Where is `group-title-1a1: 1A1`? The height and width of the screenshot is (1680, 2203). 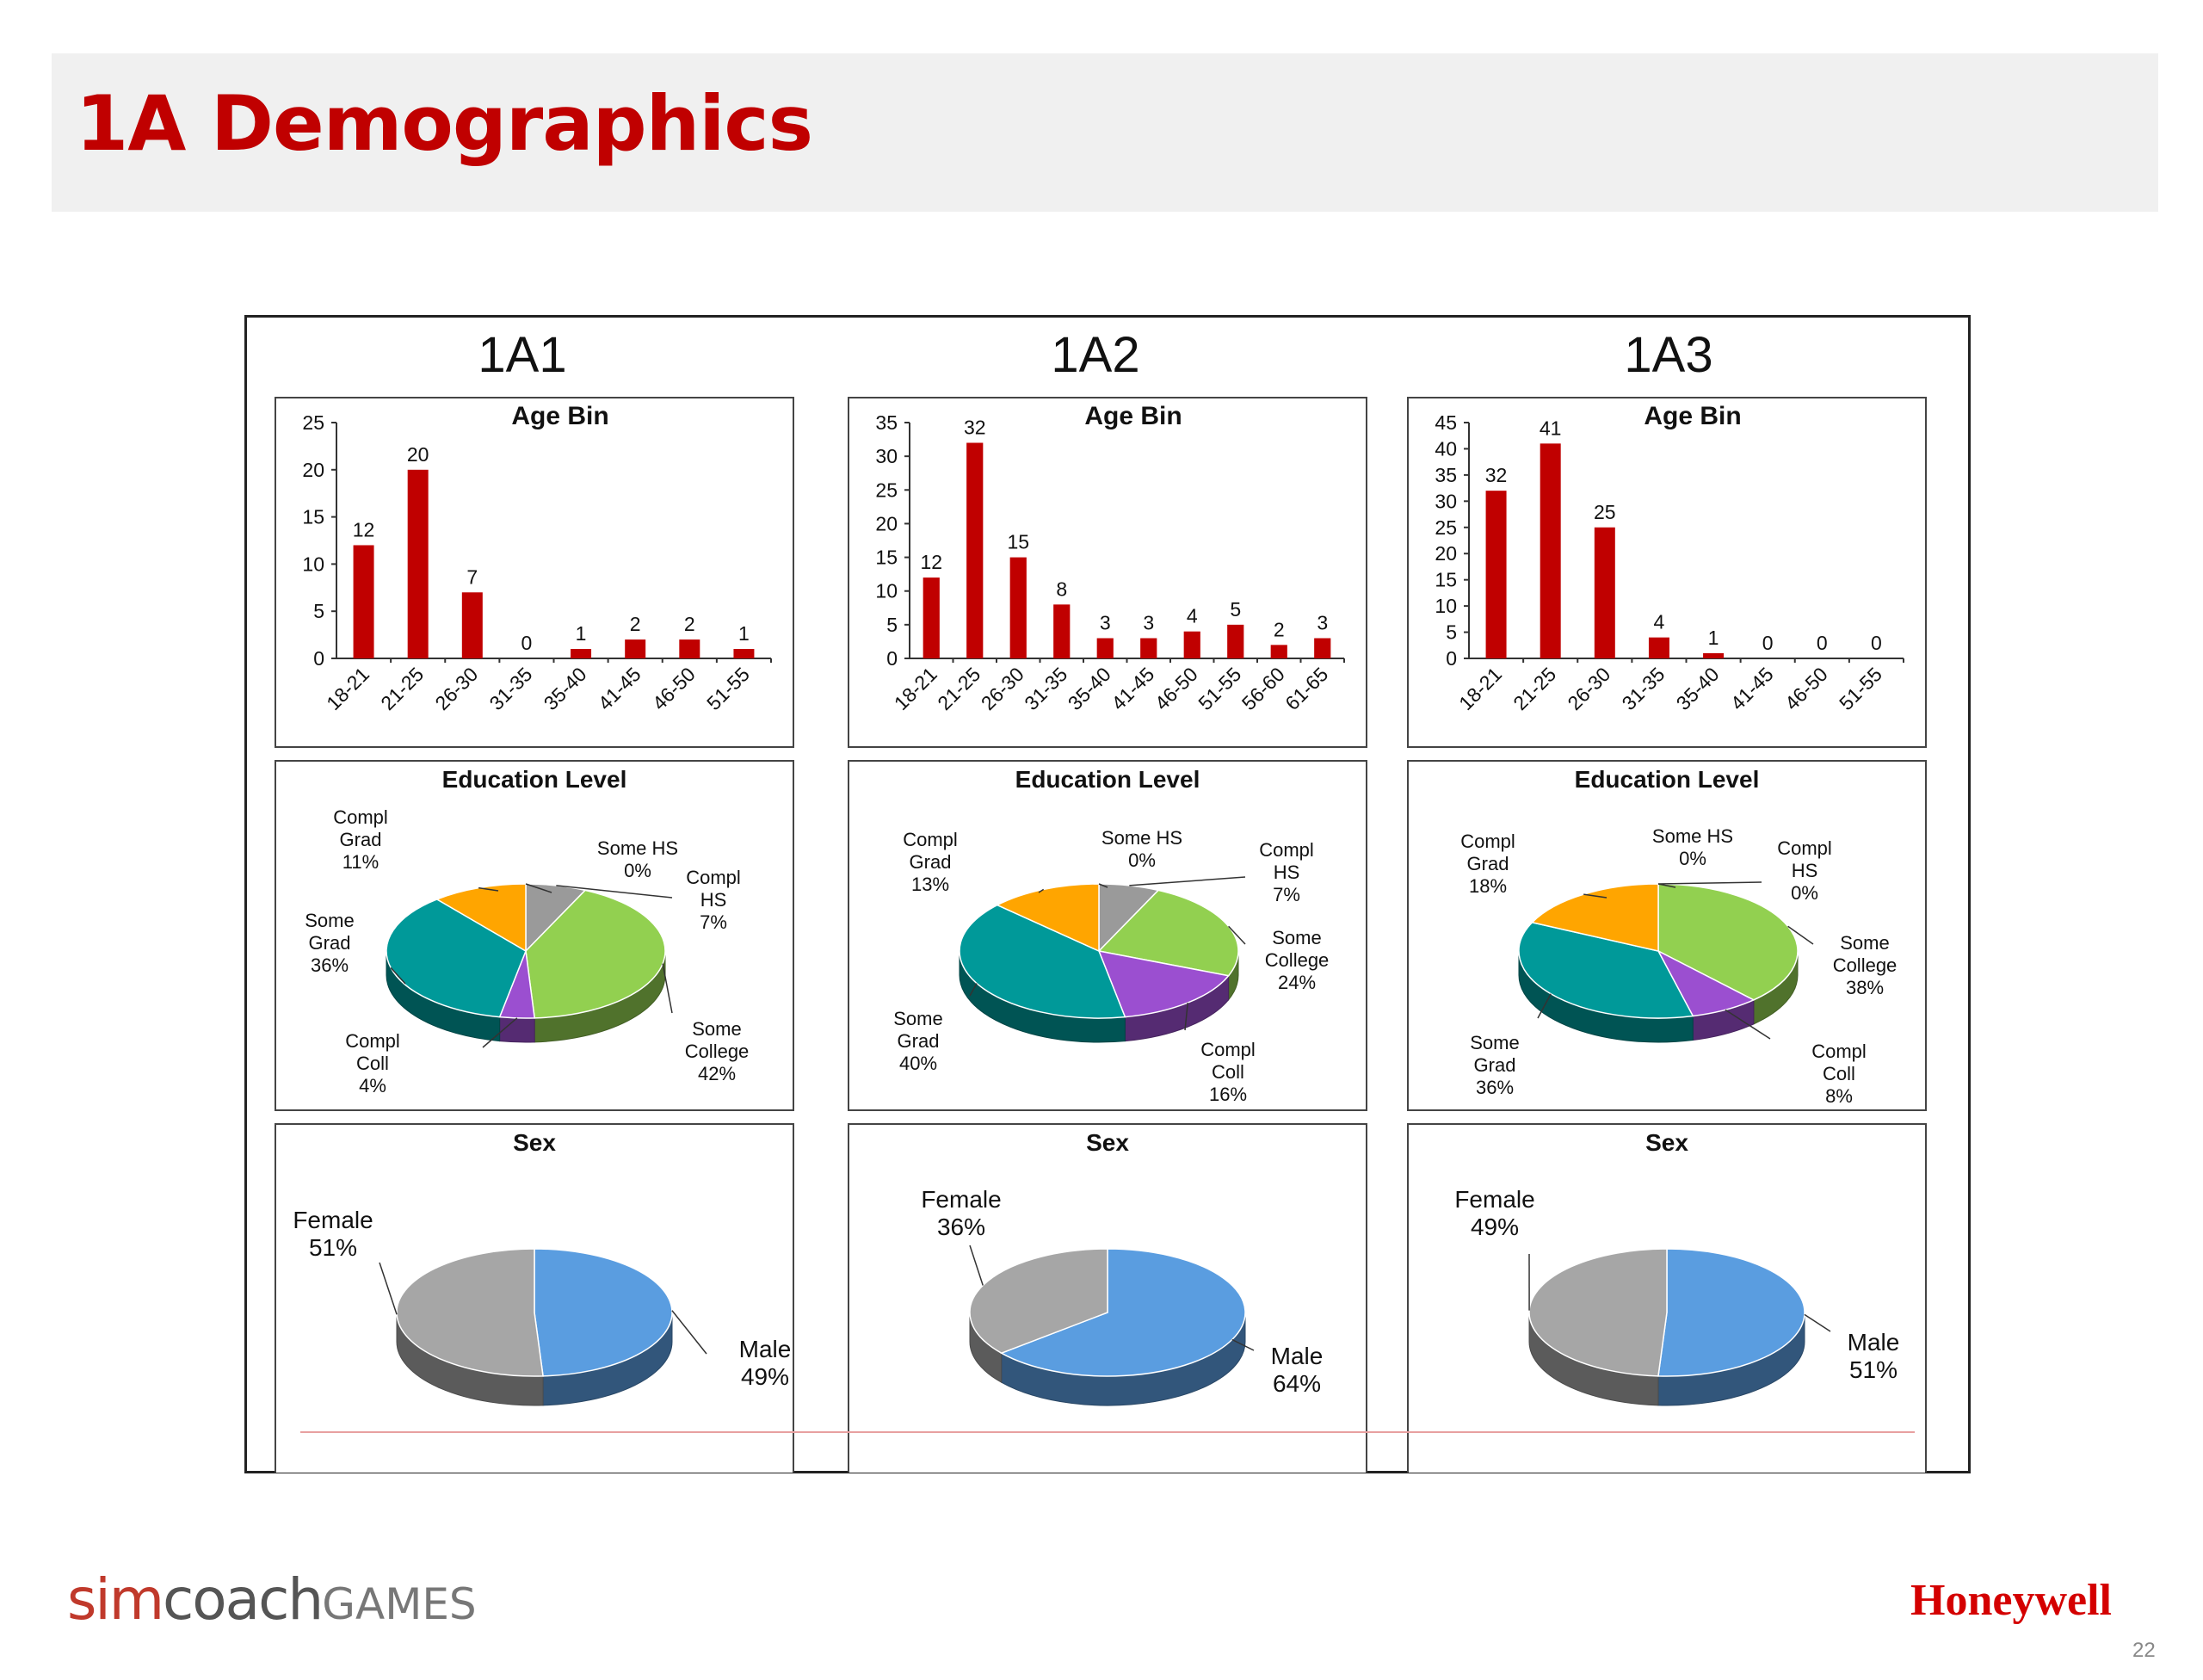
group-title-1a1: 1A1 is located at coordinates (523, 355).